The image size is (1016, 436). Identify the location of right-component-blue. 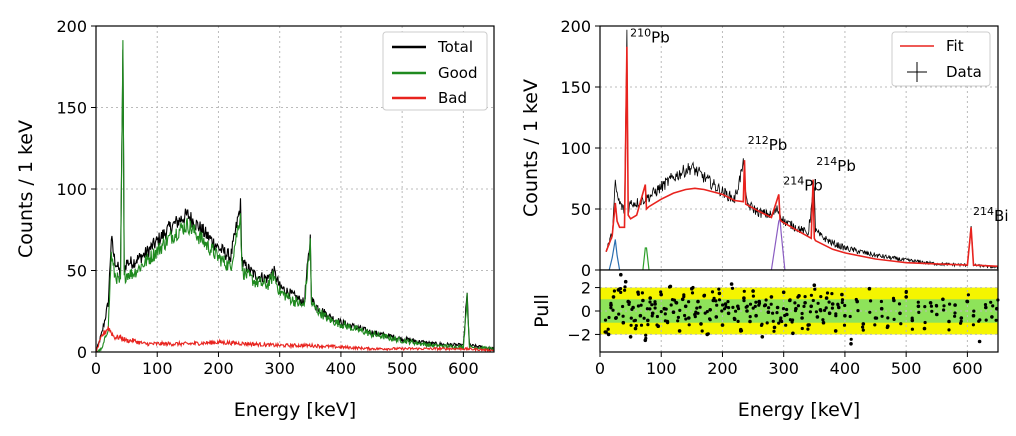
(614, 255).